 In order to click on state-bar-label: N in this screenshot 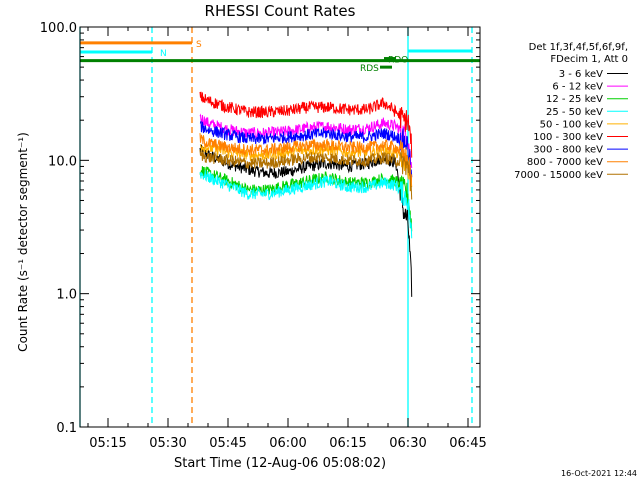, I will do `click(163, 54)`.